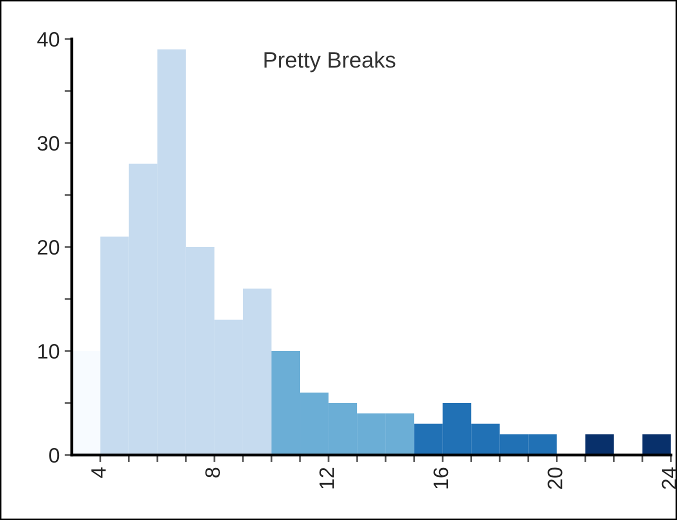  Describe the element at coordinates (49, 351) in the screenshot. I see `y-tick-label: 10` at that location.